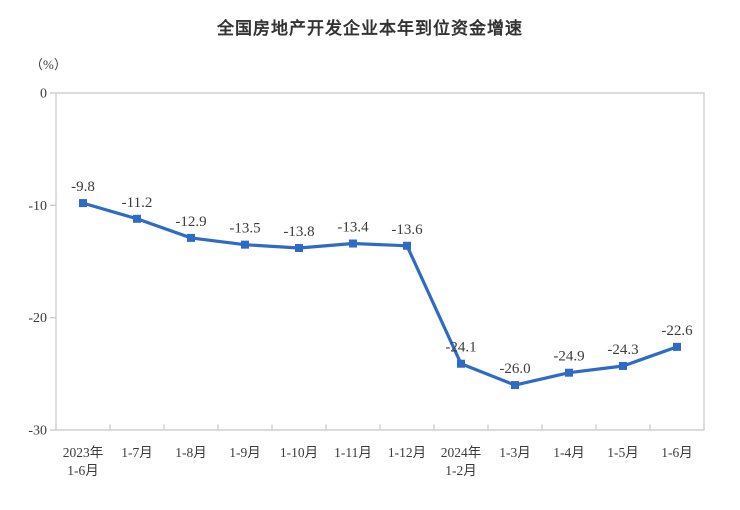 This screenshot has height=510, width=740. Describe the element at coordinates (137, 452) in the screenshot. I see `x-axis-label: 1-7月` at that location.